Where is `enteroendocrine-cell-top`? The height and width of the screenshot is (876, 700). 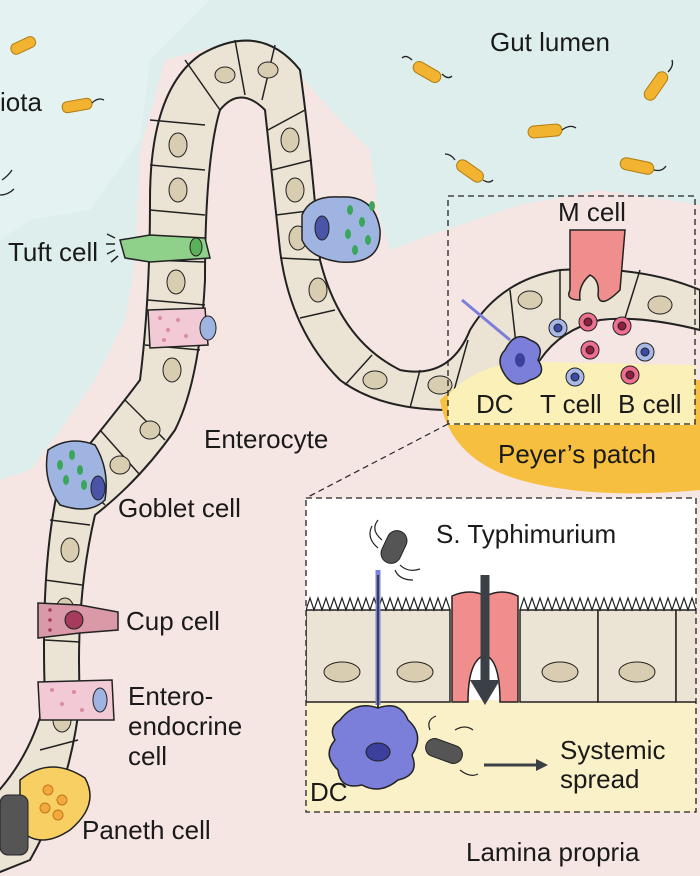 enteroendocrine-cell-top is located at coordinates (182, 328).